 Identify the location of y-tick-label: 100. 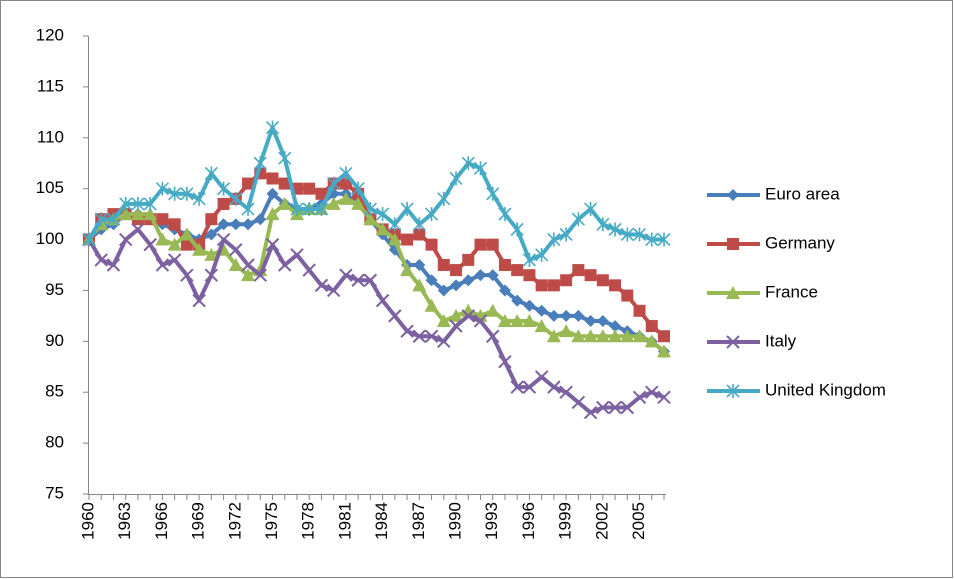
(50, 238).